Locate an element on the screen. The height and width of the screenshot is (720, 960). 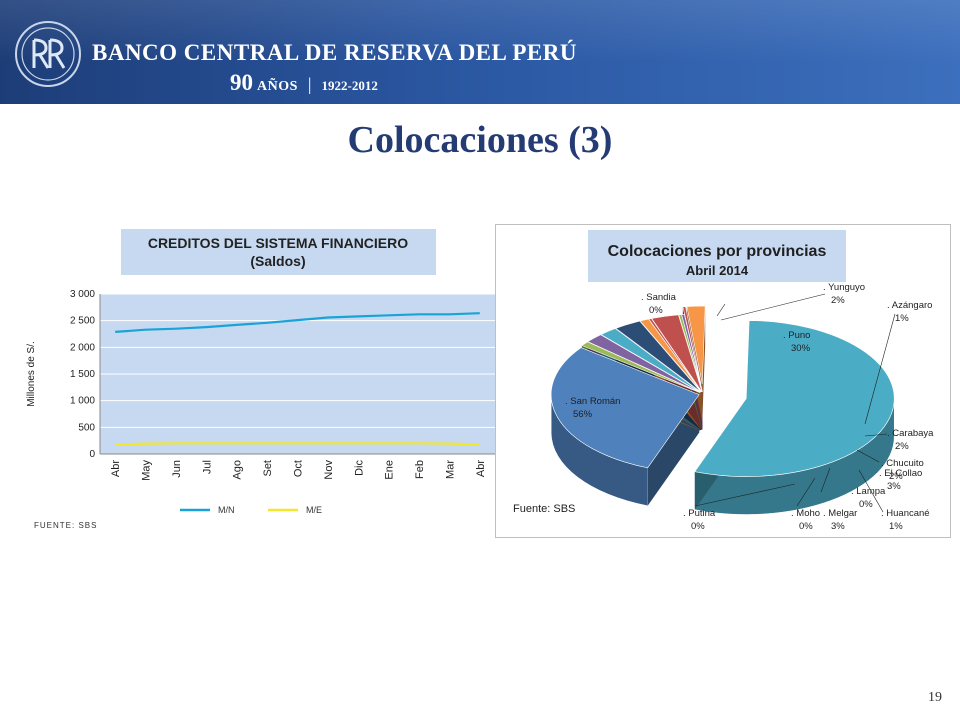
line-chart-series is located at coordinates (297, 379).